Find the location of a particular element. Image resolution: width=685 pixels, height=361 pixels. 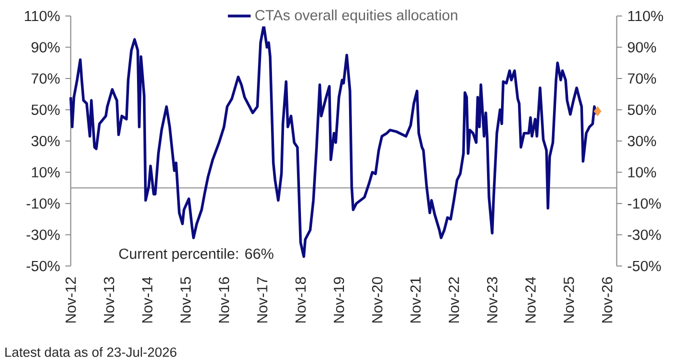

x-tick-label: Nov-22 is located at coordinates (454, 300).